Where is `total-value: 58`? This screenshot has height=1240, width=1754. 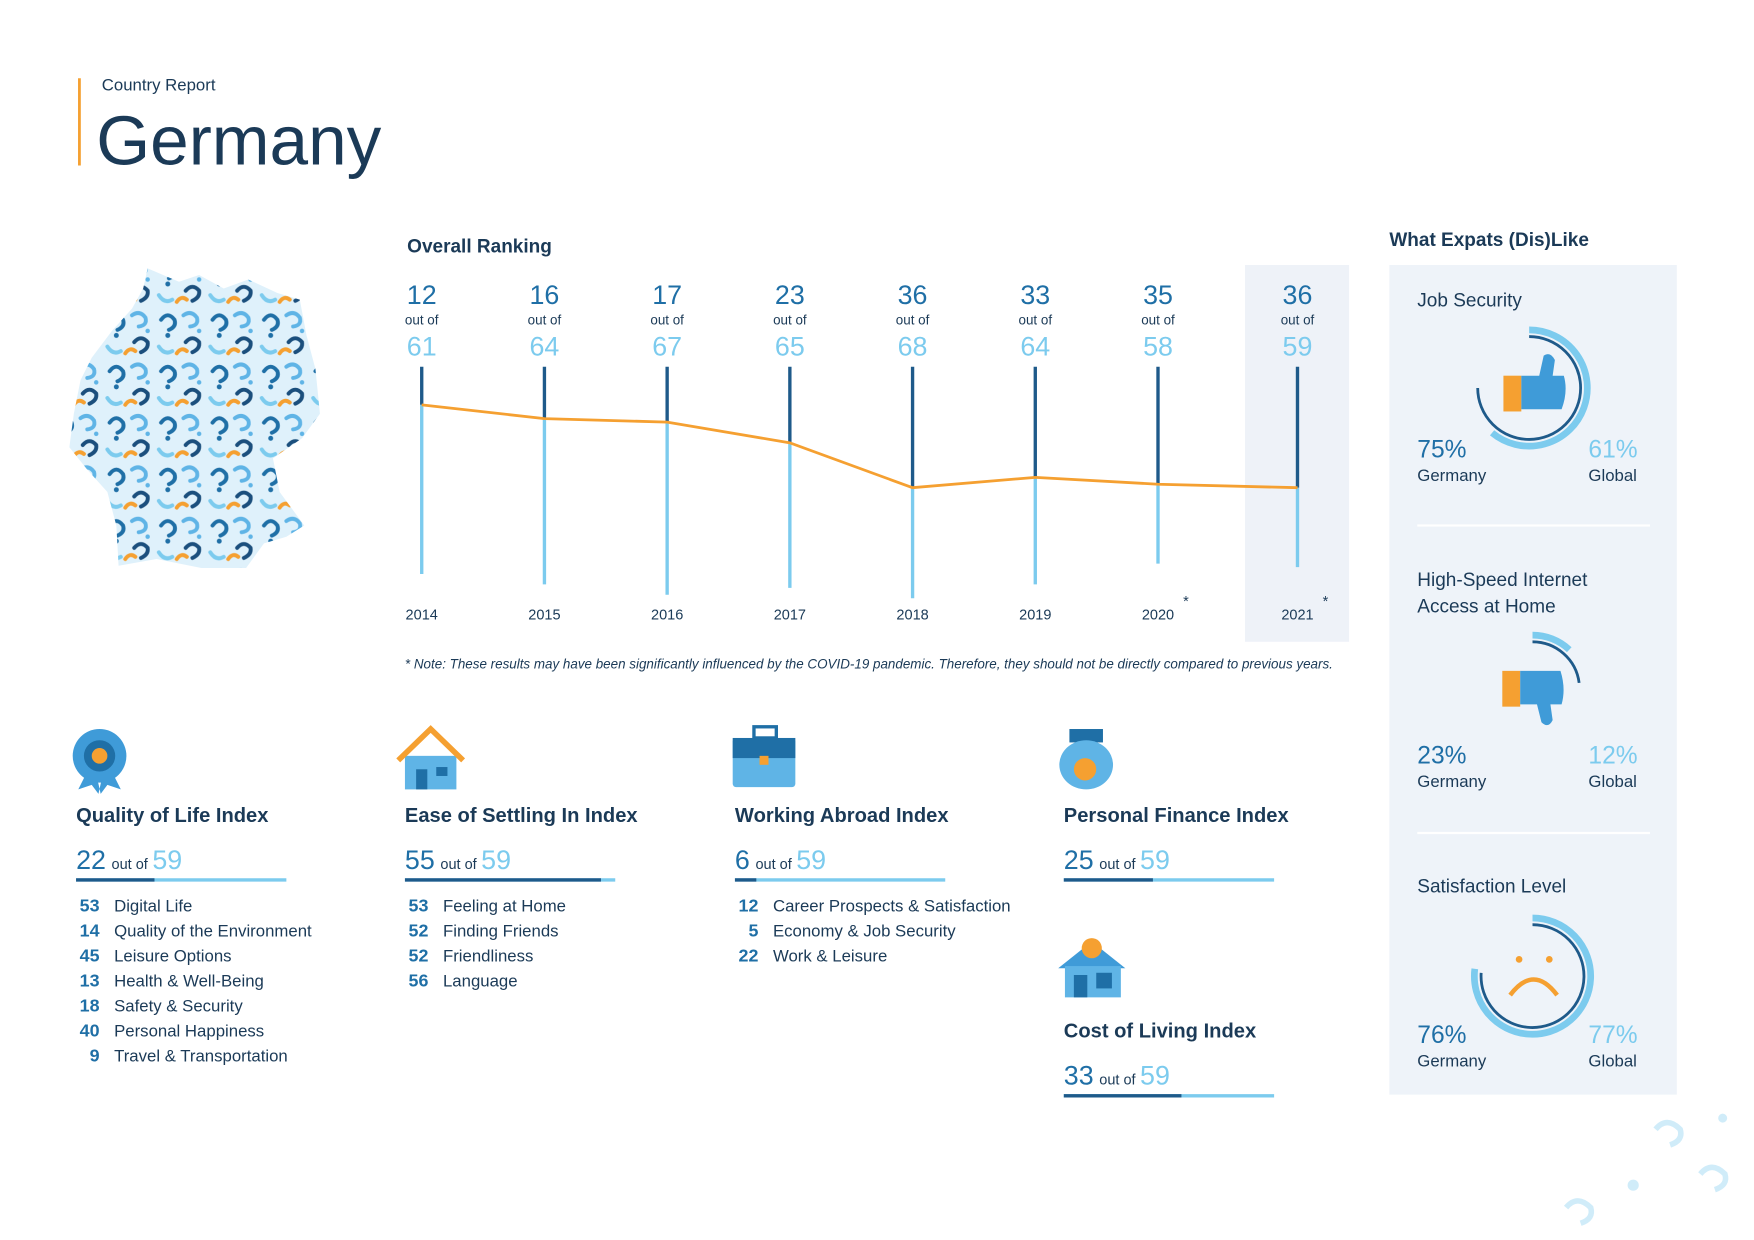
total-value: 58 is located at coordinates (1158, 347).